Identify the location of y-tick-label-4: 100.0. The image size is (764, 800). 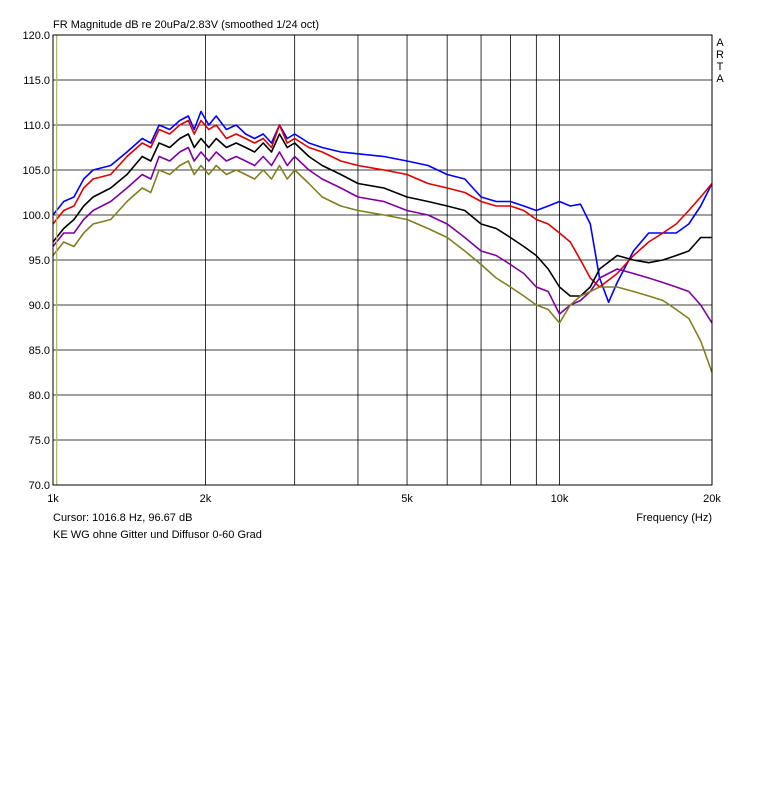
(36, 216).